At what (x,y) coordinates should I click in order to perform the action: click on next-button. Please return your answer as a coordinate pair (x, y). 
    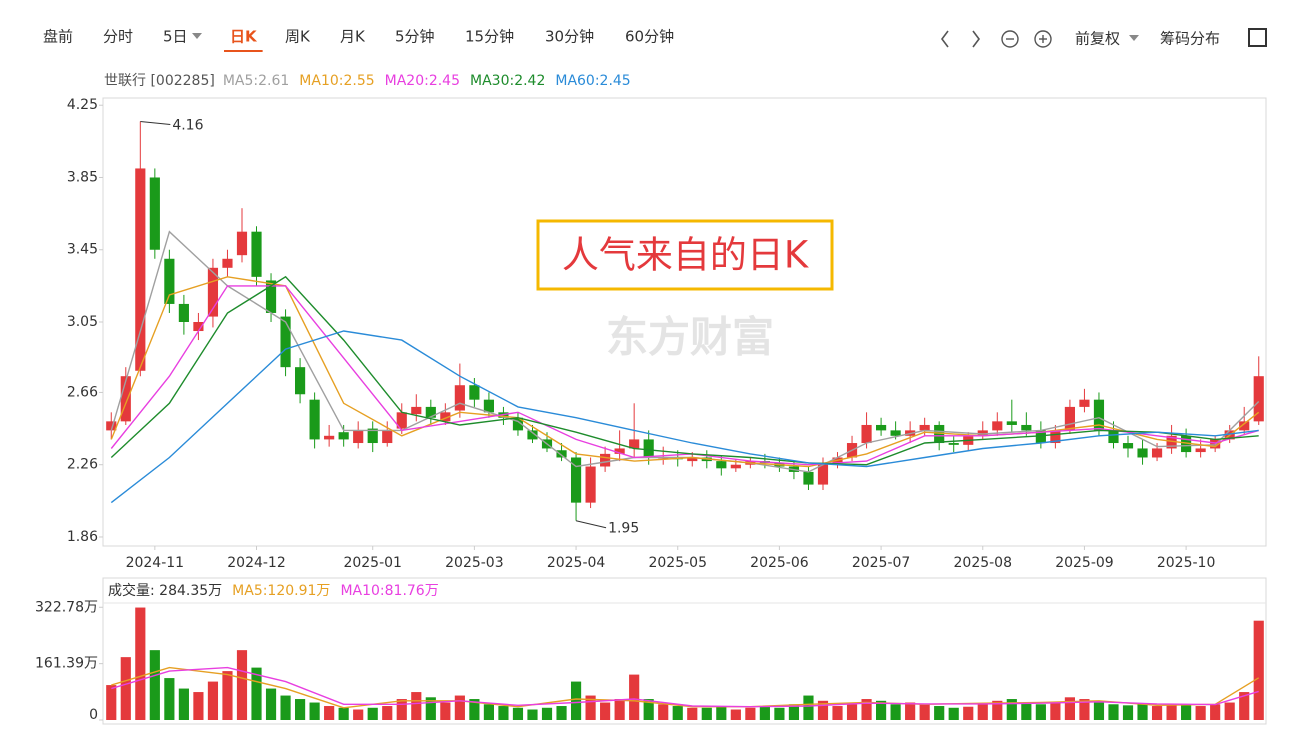
    Looking at the image, I should click on (976, 39).